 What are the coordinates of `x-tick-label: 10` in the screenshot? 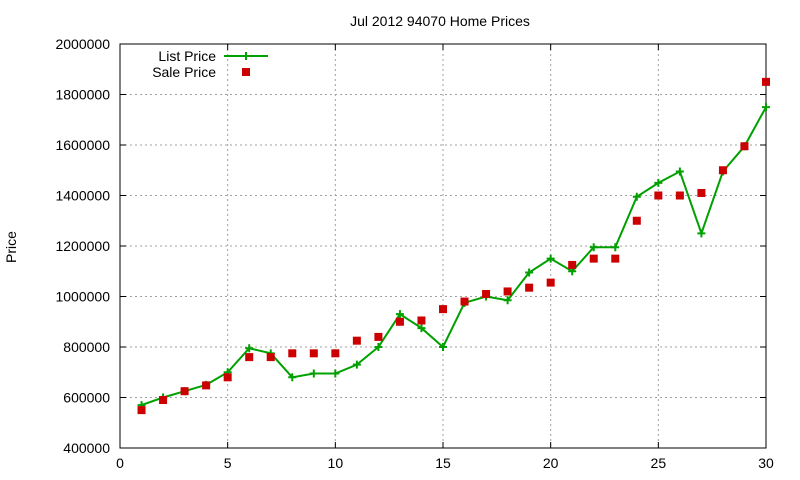 It's located at (336, 463).